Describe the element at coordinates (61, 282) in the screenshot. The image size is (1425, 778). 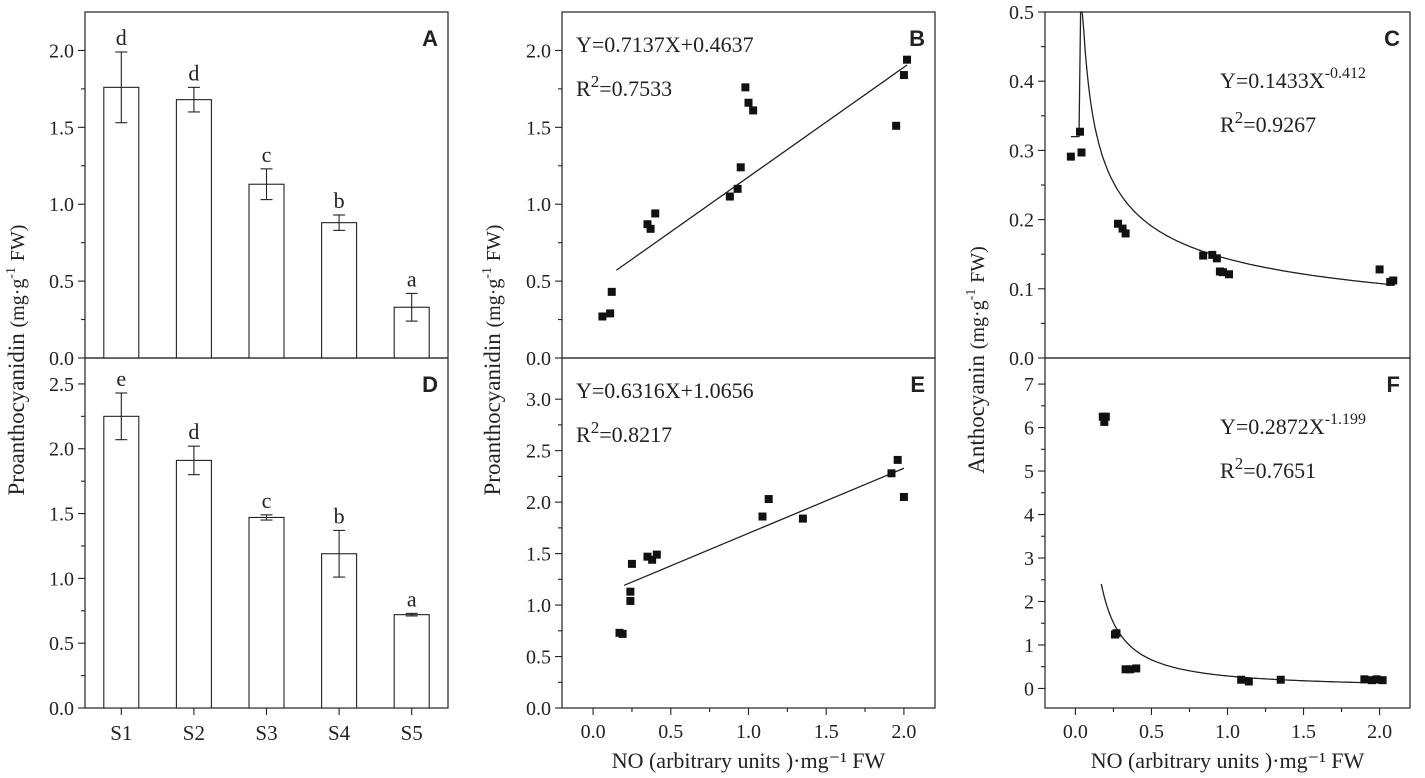
I see `ytick-label-A: 0.5` at that location.